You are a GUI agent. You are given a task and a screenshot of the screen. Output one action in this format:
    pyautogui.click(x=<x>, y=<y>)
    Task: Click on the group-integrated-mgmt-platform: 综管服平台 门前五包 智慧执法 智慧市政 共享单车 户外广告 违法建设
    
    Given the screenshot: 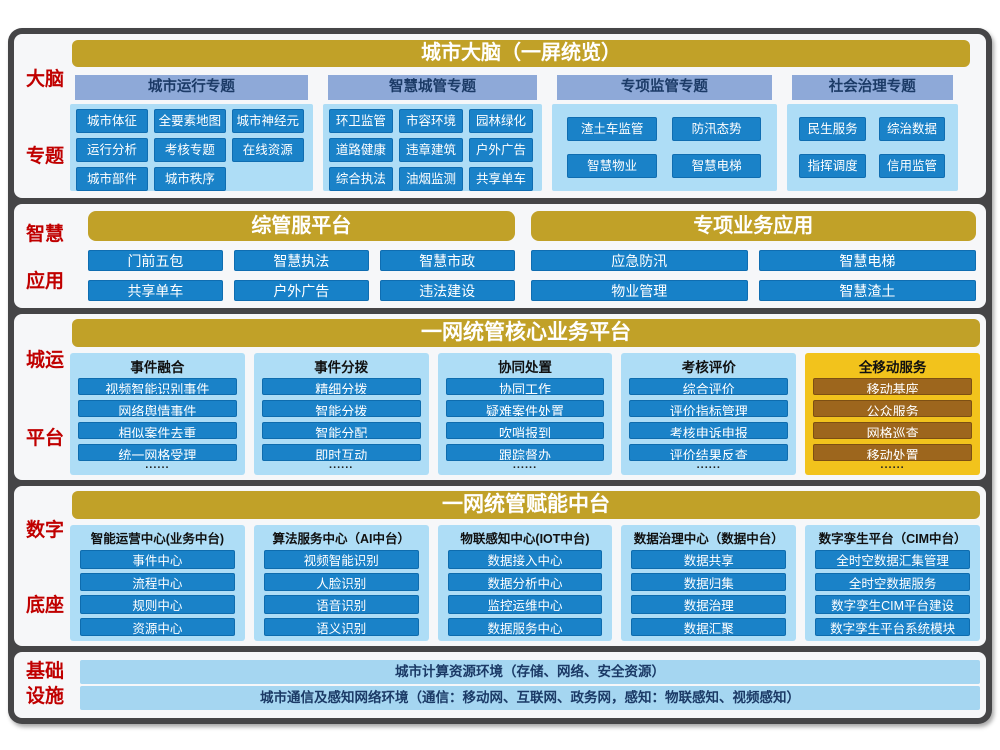 What is the action you would take?
    pyautogui.click(x=301, y=256)
    